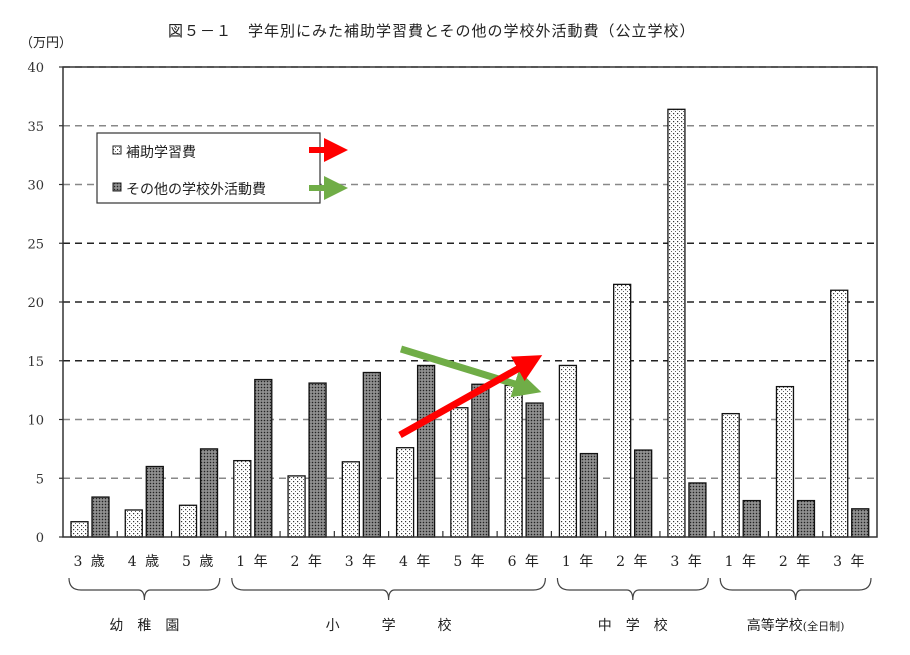 The height and width of the screenshot is (655, 910). Describe the element at coordinates (144, 562) in the screenshot. I see `x-category-label: 4 歳` at that location.